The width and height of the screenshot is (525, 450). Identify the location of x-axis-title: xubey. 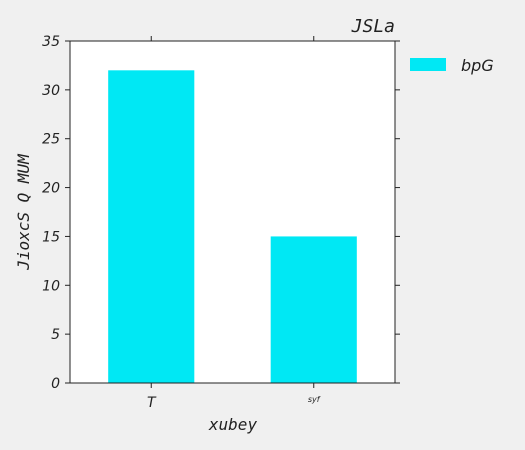
(233, 424).